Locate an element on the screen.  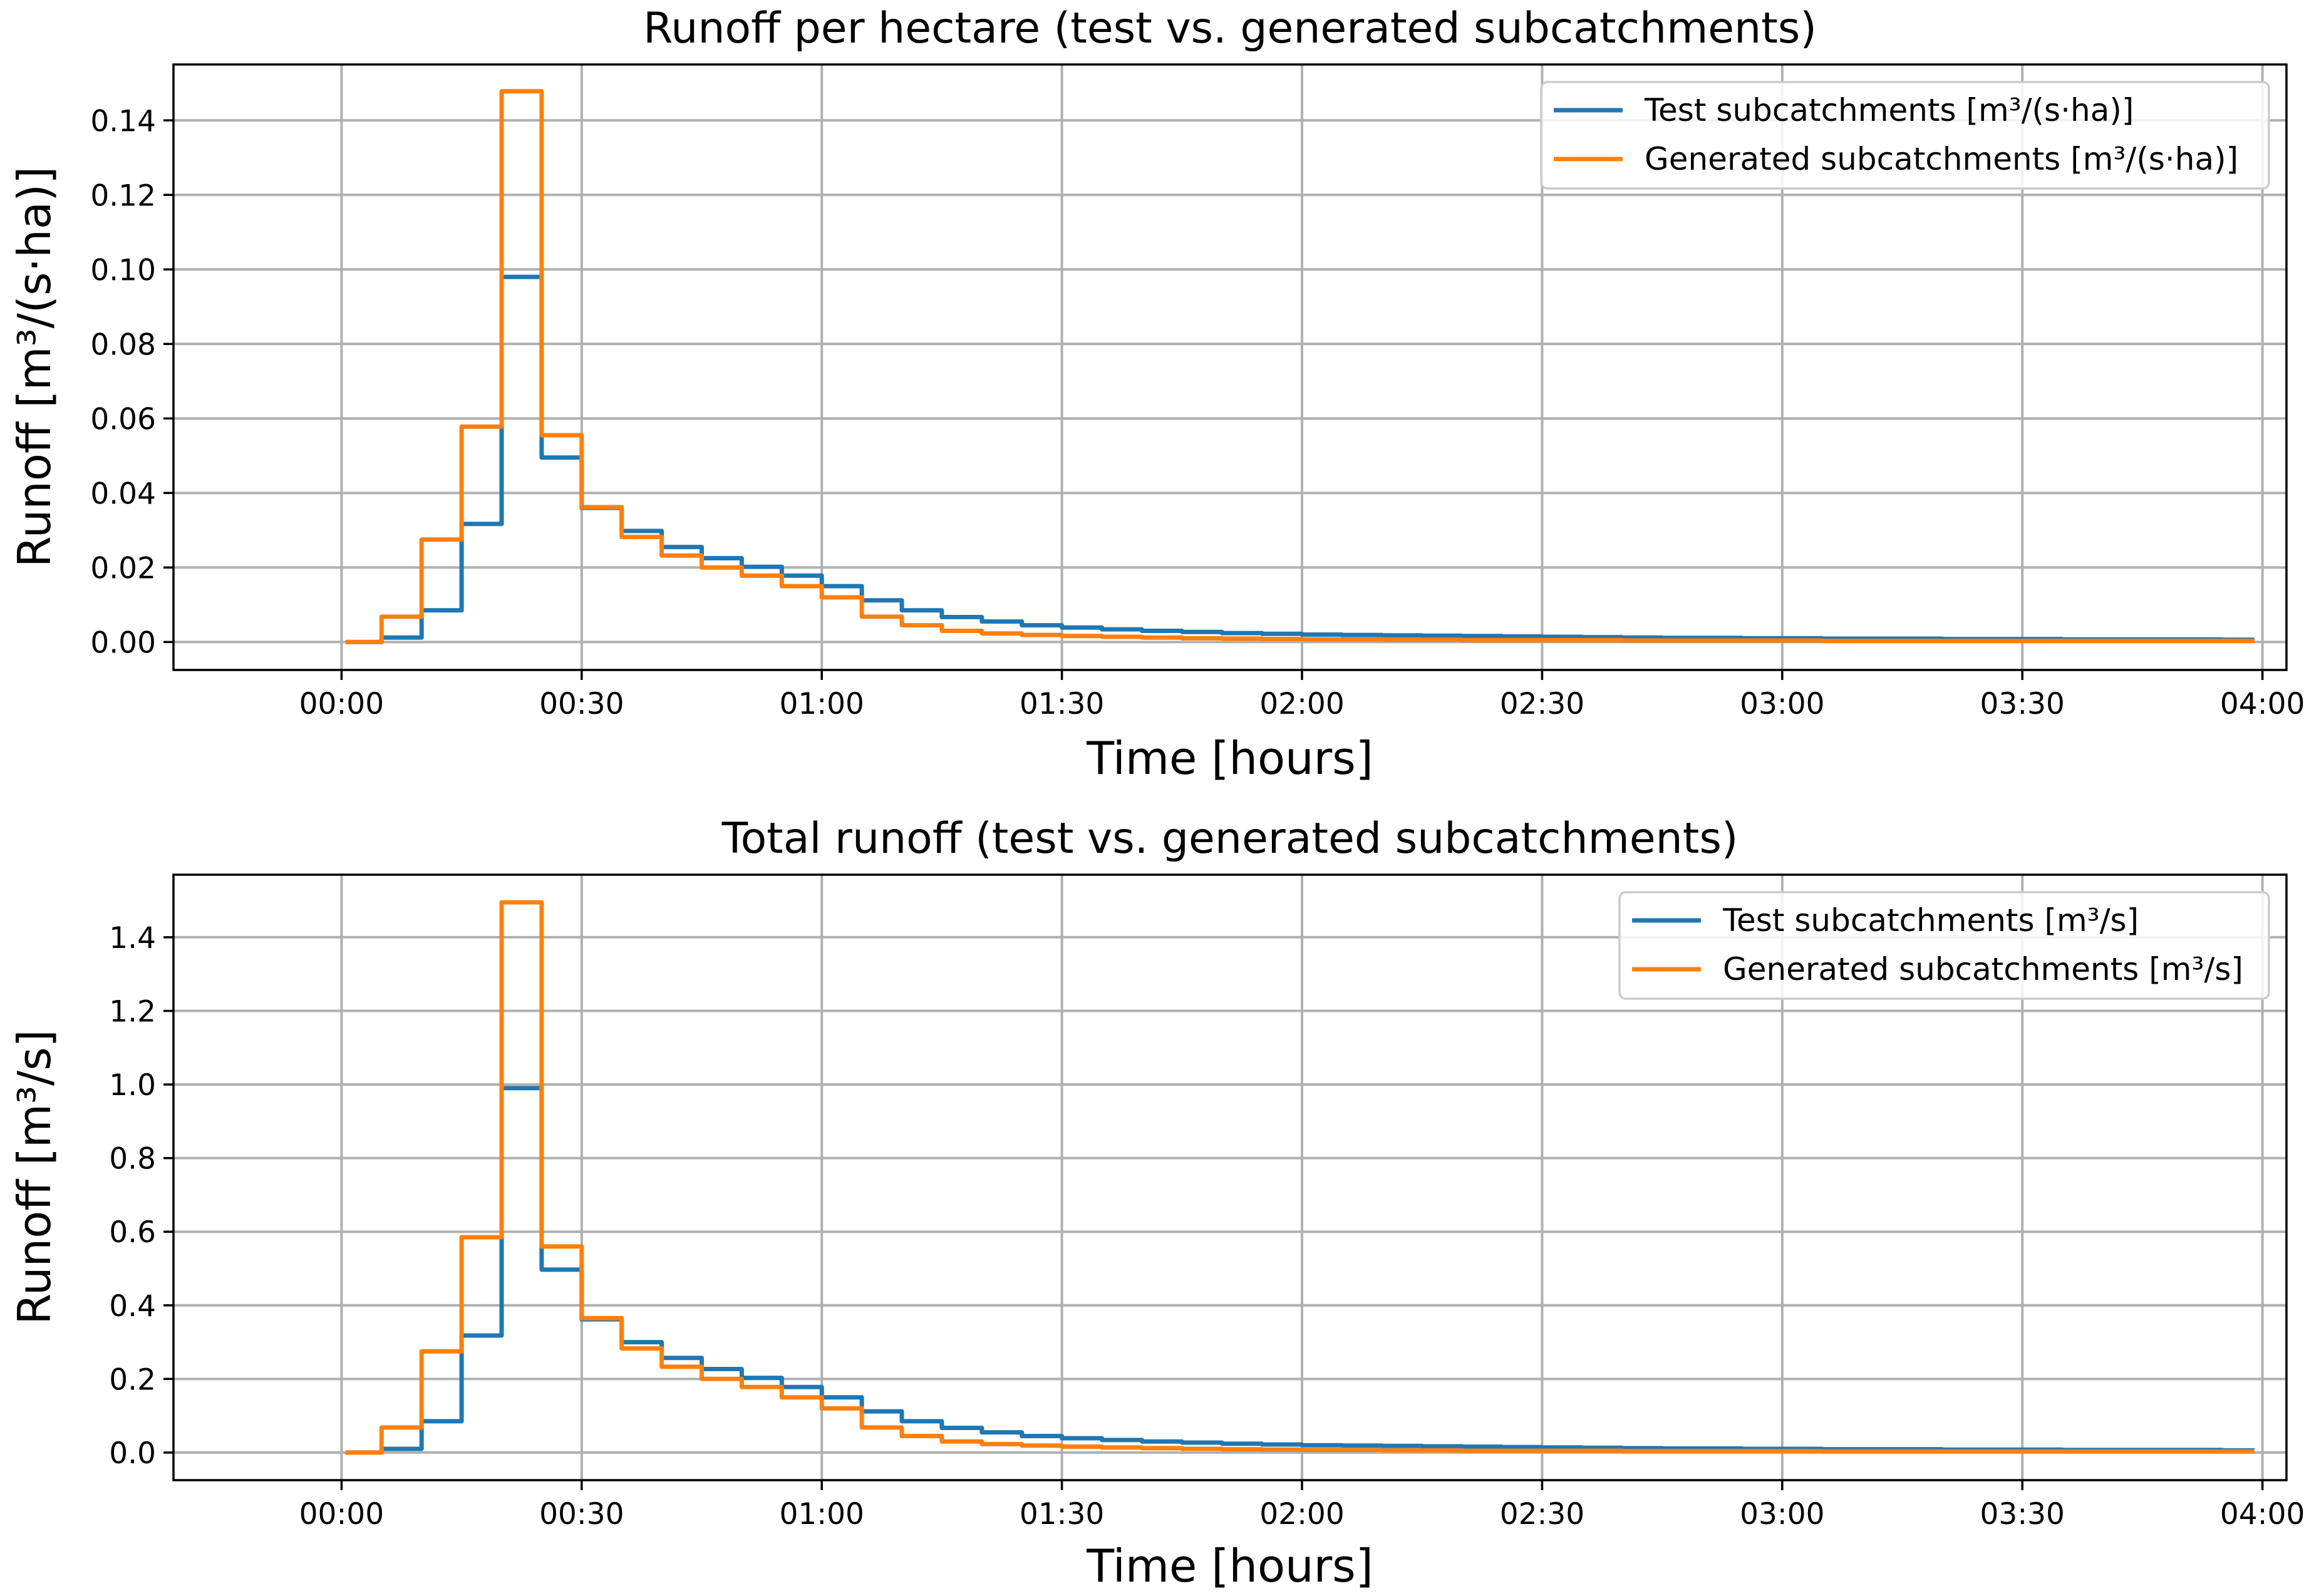
y-tick-label: 0.0 is located at coordinates (132, 1453).